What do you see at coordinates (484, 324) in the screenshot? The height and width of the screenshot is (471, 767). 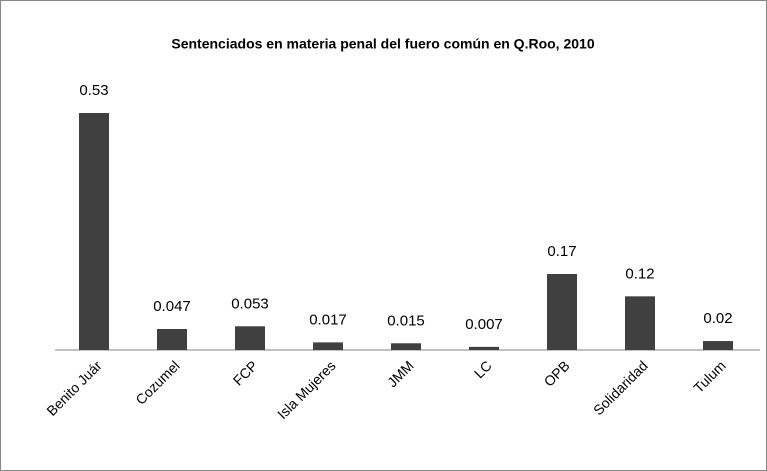 I see `data-label: 0.007` at bounding box center [484, 324].